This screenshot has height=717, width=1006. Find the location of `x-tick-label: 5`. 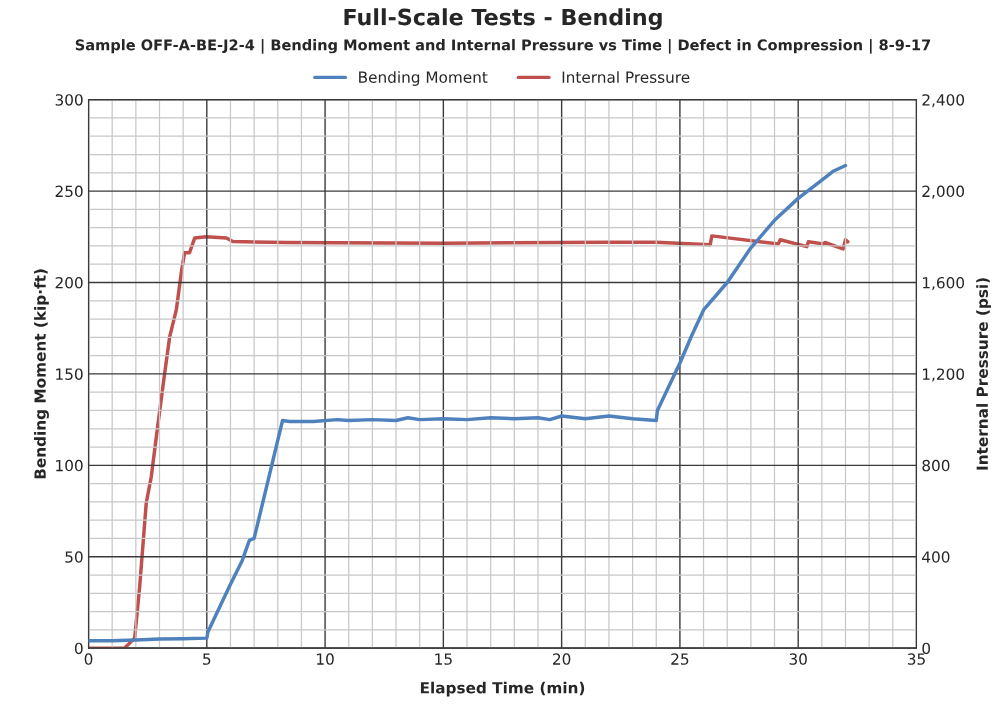

x-tick-label: 5 is located at coordinates (207, 659).